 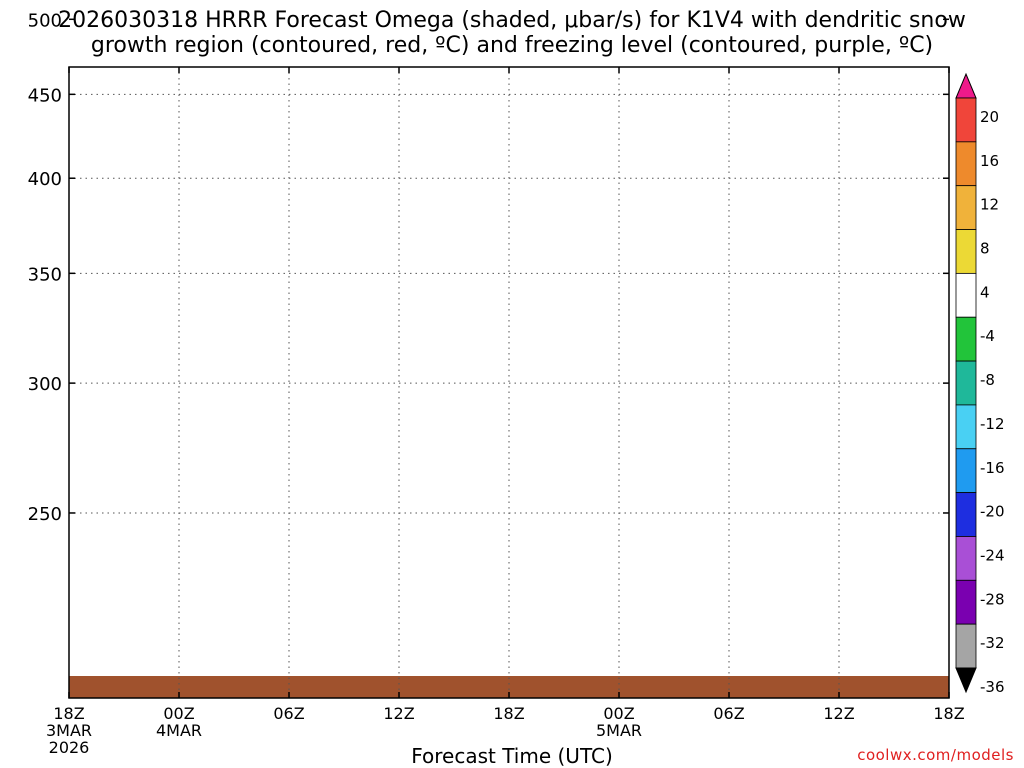 What do you see at coordinates (992, 424) in the screenshot?
I see `colorbar-label: -12` at bounding box center [992, 424].